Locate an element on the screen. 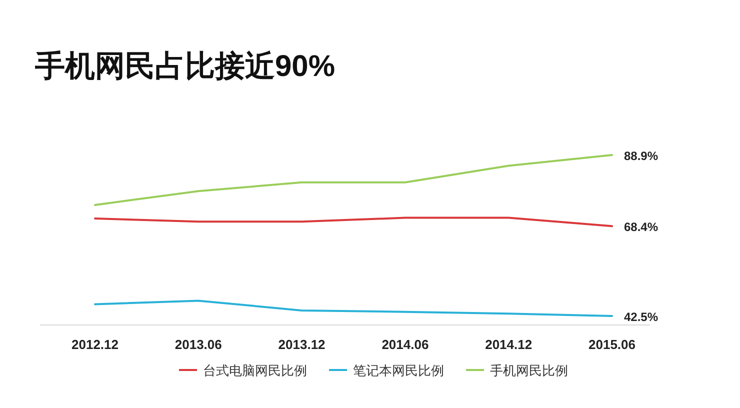 This screenshot has width=740, height=408. legend-label: 笔记本网民比例 is located at coordinates (398, 370).